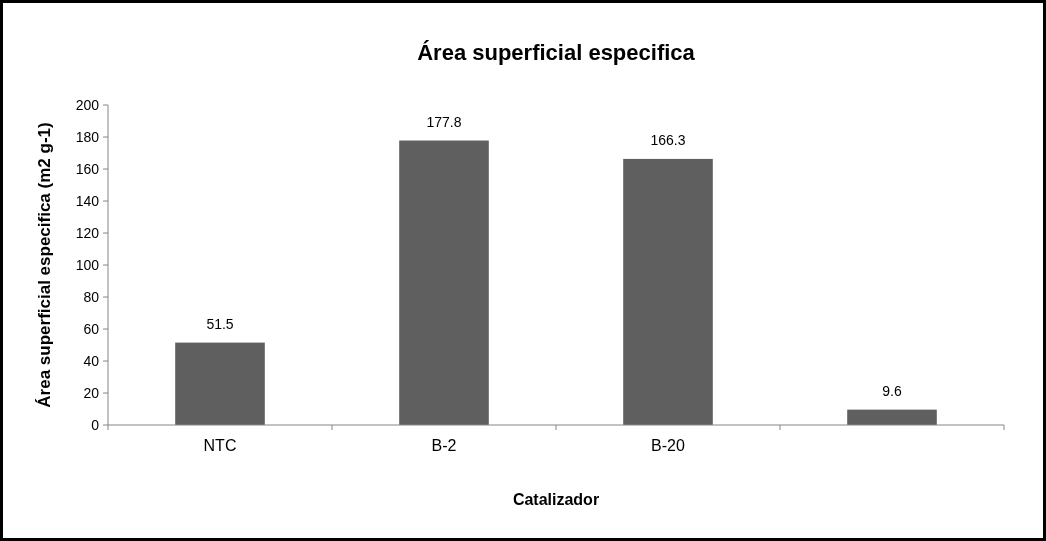 The width and height of the screenshot is (1046, 541). I want to click on y-tick-label: 0, so click(95, 424).